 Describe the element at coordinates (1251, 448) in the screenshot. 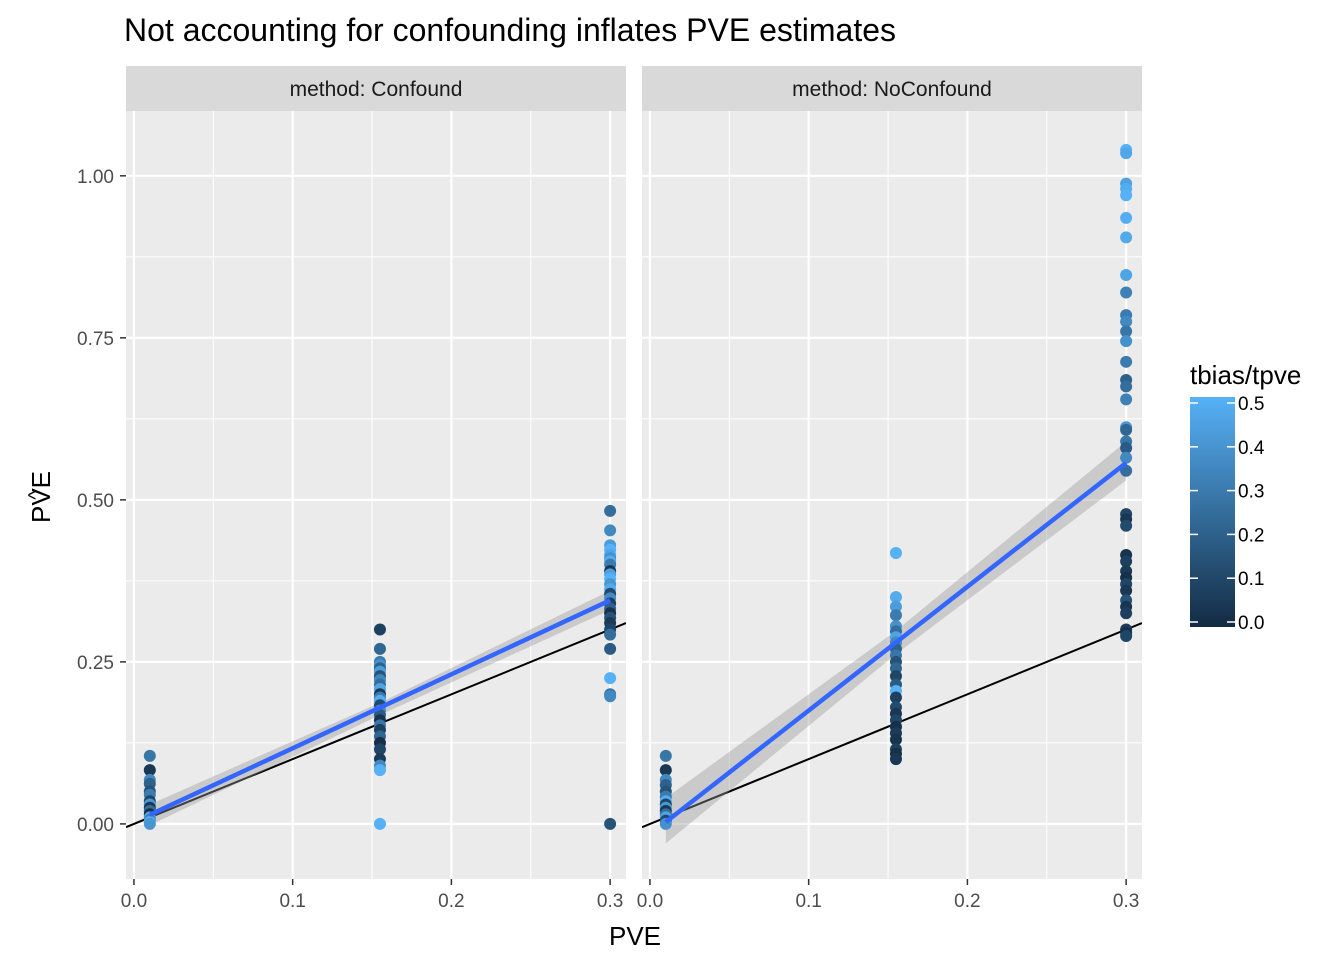

I see `colorbar-tick-label: 0.4` at that location.